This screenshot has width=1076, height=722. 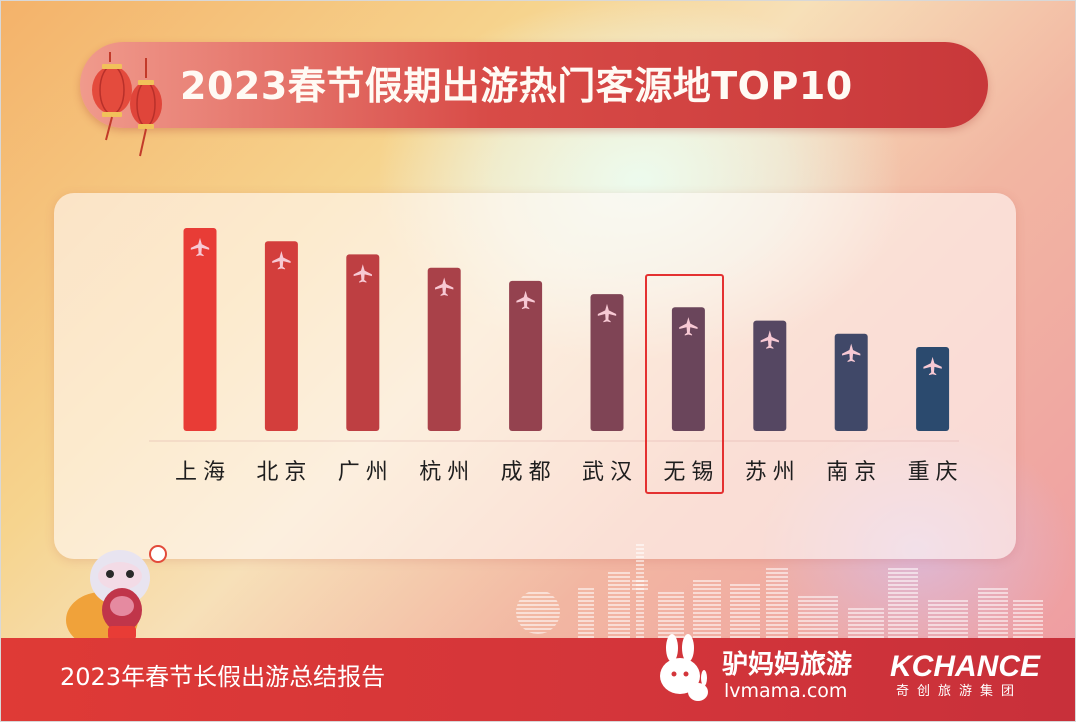 What do you see at coordinates (526, 355) in the screenshot?
I see `bar-成都` at bounding box center [526, 355].